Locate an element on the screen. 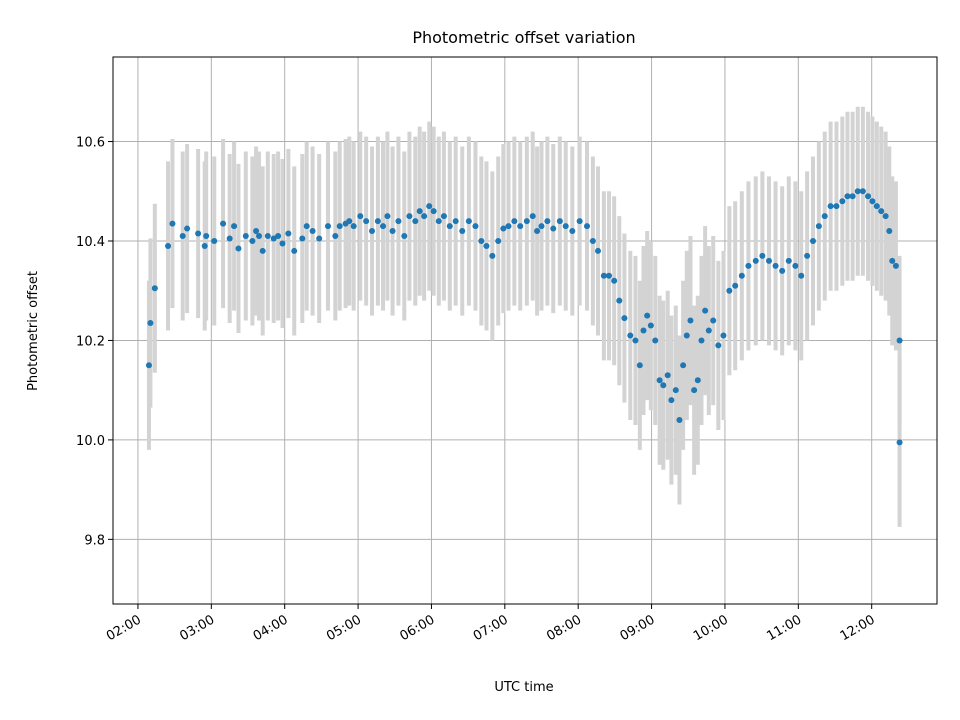 Image resolution: width=960 pixels, height=720 pixels. y-tick-label: 10.4 is located at coordinates (90, 242).